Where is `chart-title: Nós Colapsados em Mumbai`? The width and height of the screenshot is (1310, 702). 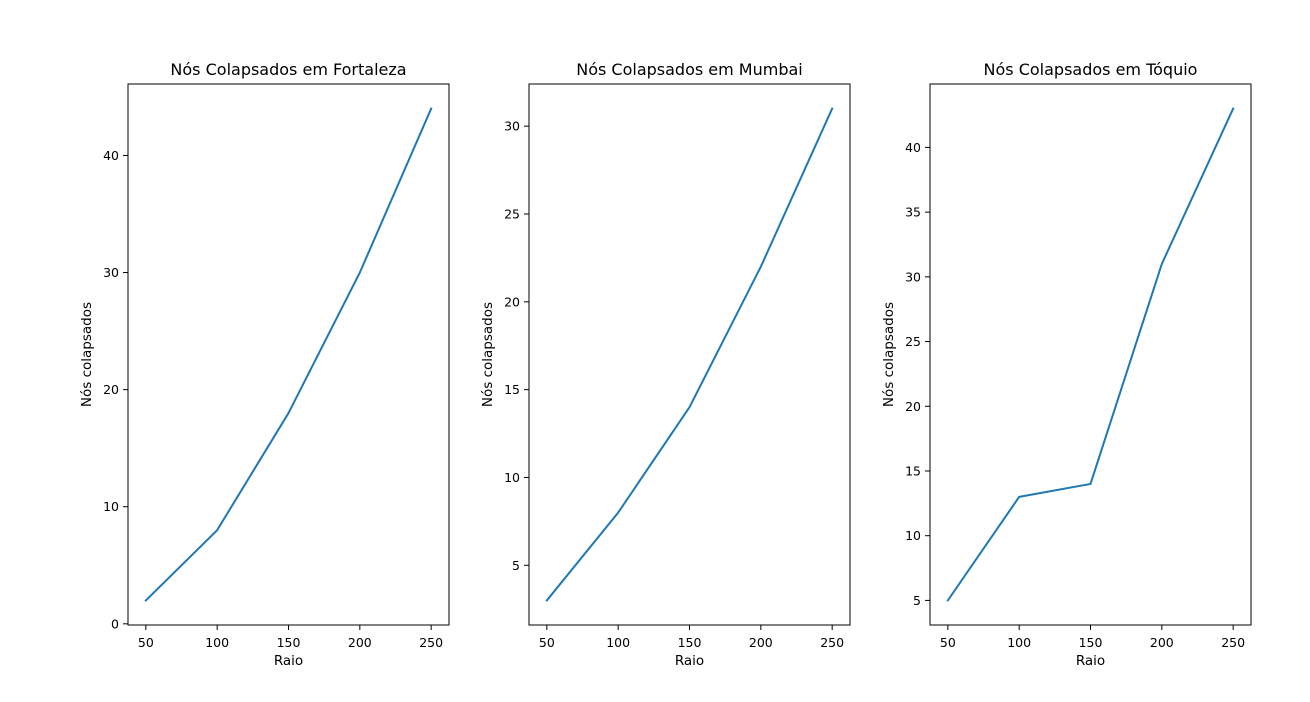
chart-title: Nós Colapsados em Mumbai is located at coordinates (689, 69).